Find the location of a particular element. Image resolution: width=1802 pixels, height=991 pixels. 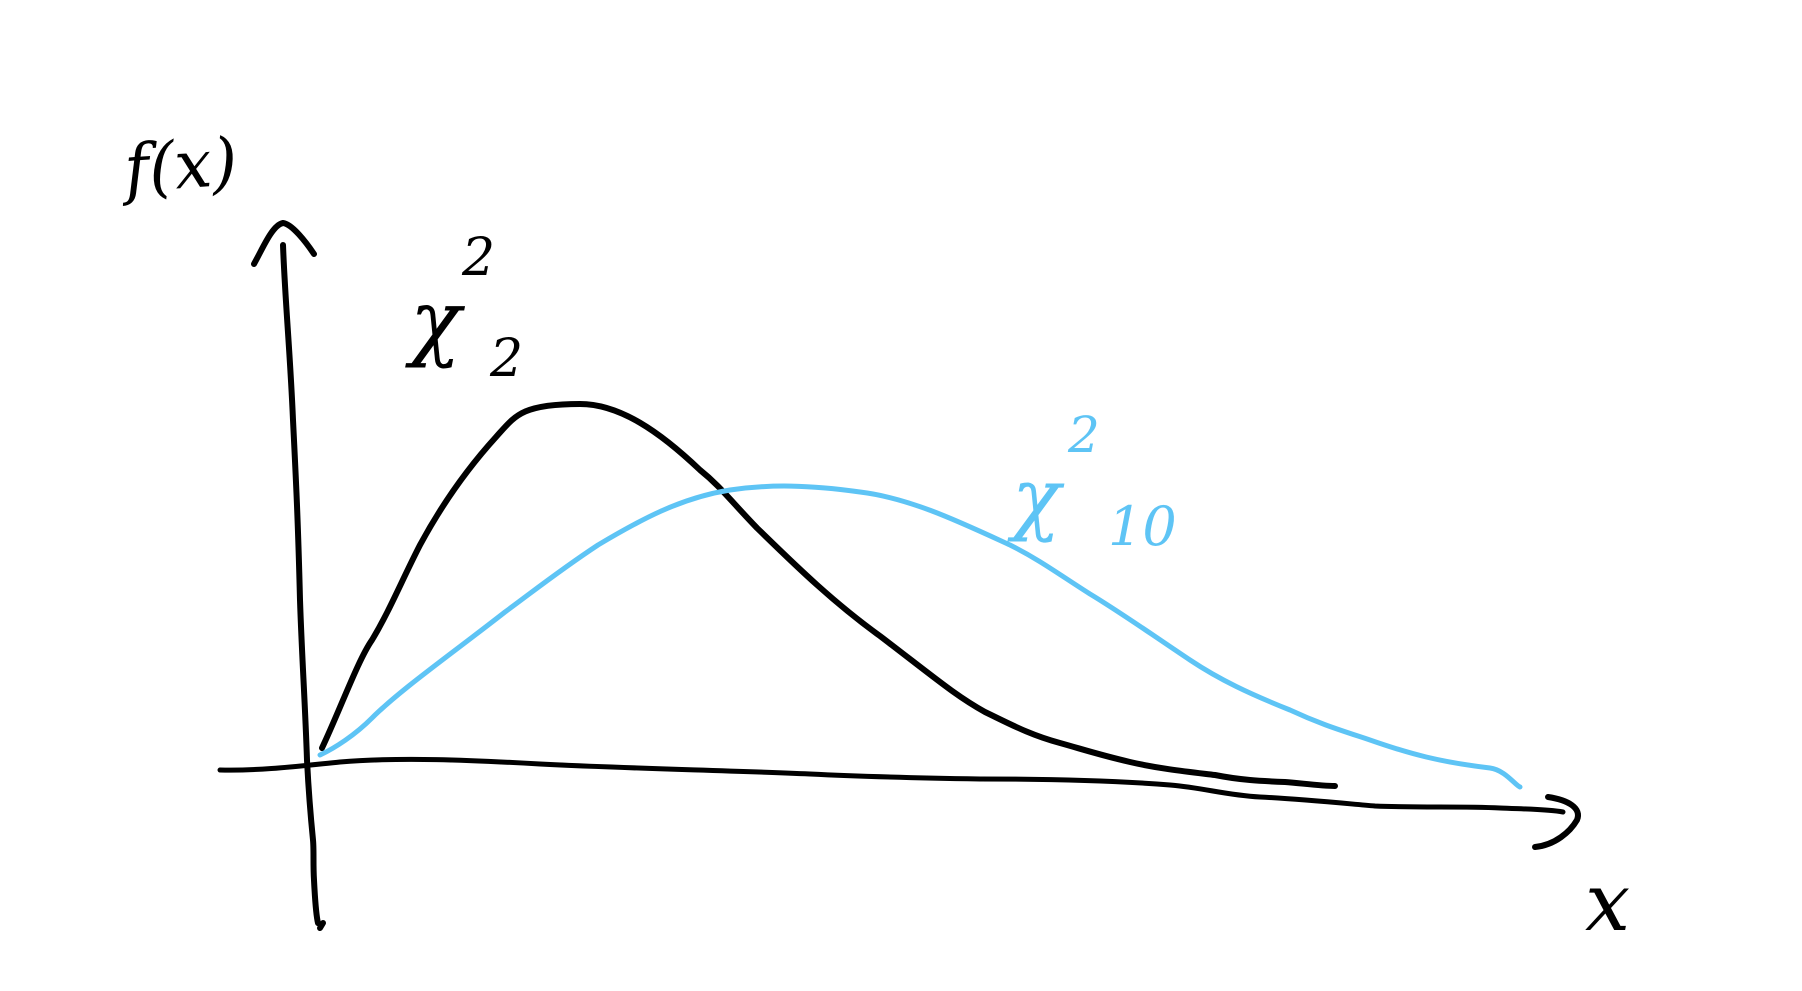

x-axis-label: x is located at coordinates (1607, 902).